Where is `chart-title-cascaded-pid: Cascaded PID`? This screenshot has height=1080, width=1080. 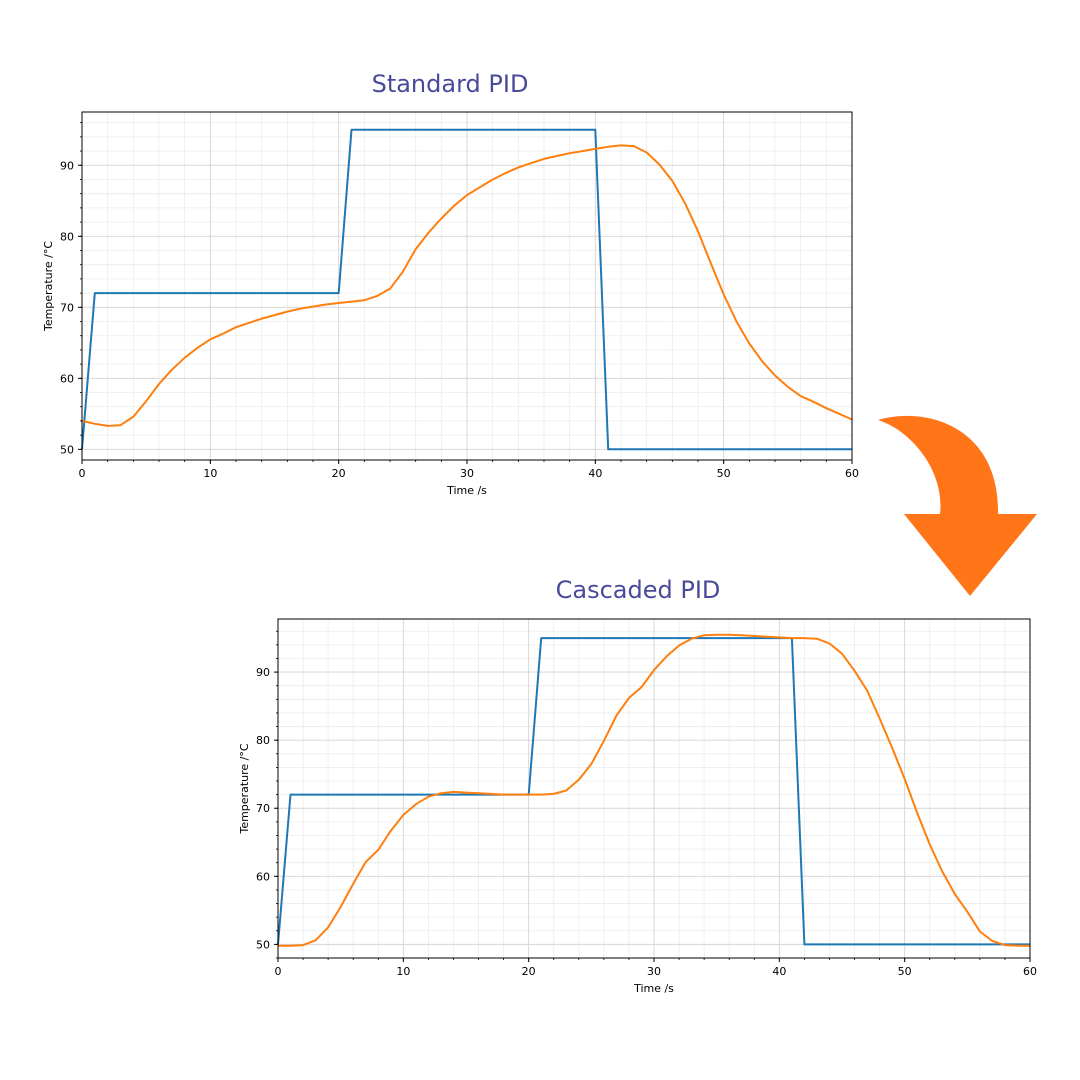
chart-title-cascaded-pid: Cascaded PID is located at coordinates (638, 590).